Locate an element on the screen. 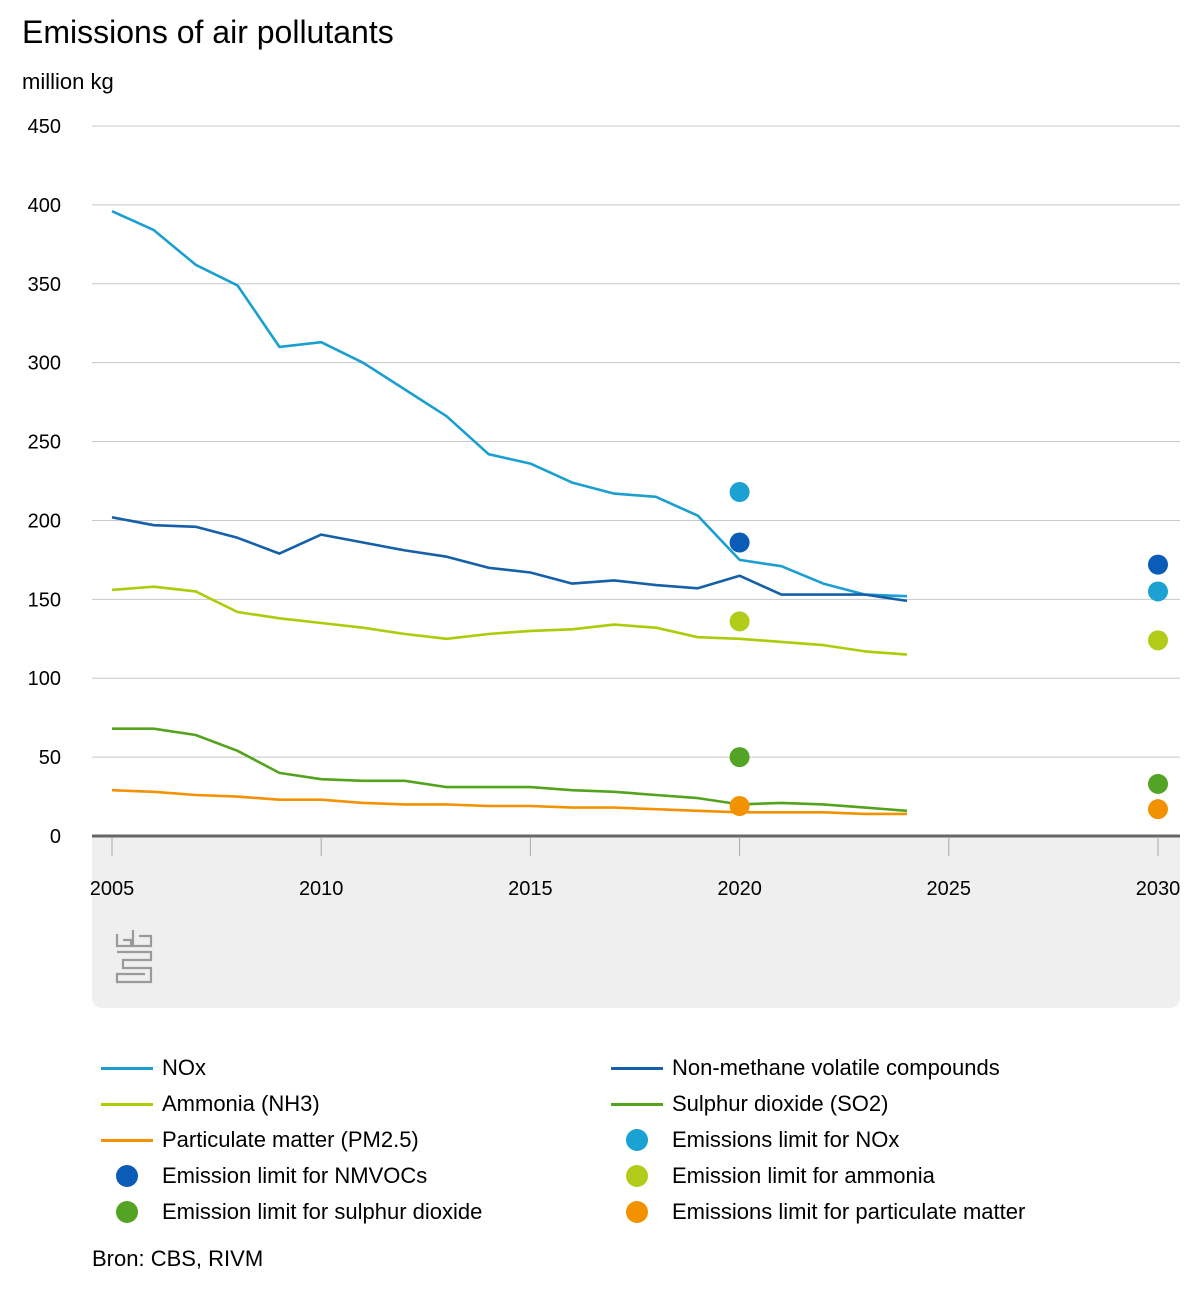 This screenshot has height=1300, width=1200. legend-item: Emission limit for NMVOCs is located at coordinates (347, 1176).